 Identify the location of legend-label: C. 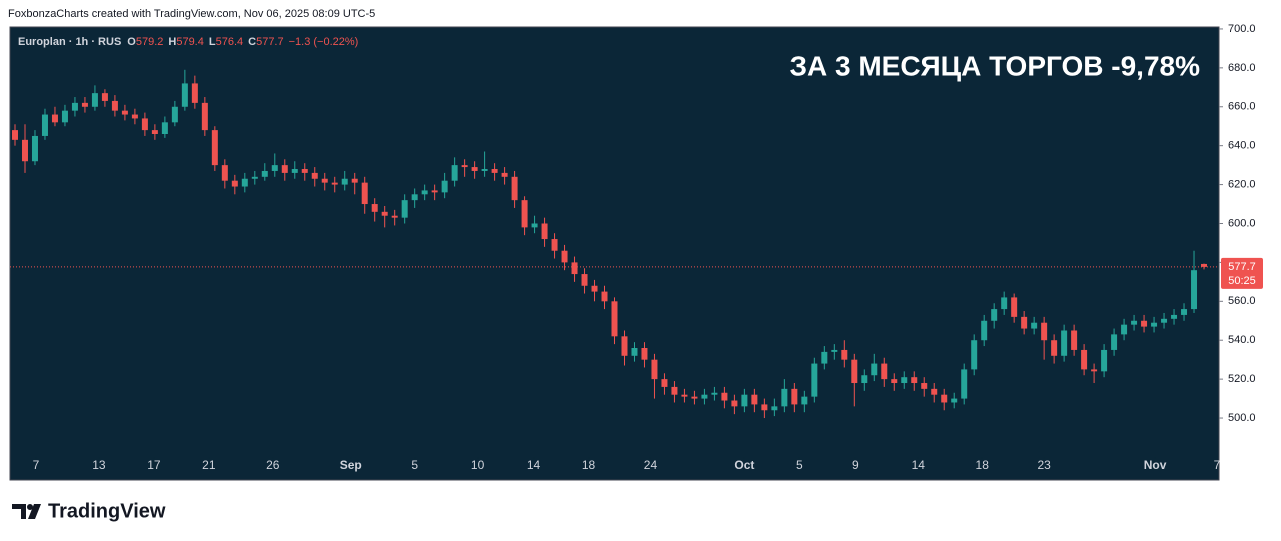
(252, 42).